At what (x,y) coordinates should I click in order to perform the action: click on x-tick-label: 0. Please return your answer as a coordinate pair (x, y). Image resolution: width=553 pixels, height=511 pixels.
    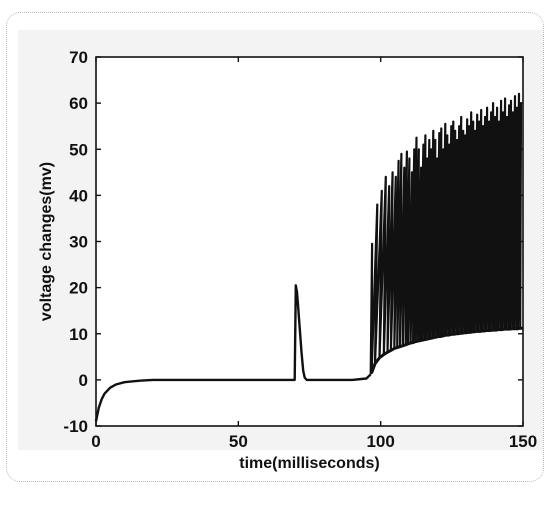
    Looking at the image, I should click on (95, 441).